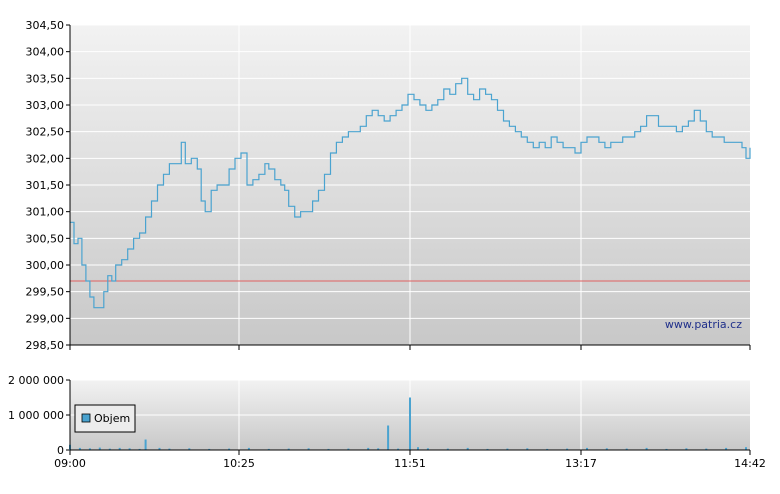 Image resolution: width=780 pixels, height=494 pixels. I want to click on price-y-tick-label: 301,00, so click(45, 212).